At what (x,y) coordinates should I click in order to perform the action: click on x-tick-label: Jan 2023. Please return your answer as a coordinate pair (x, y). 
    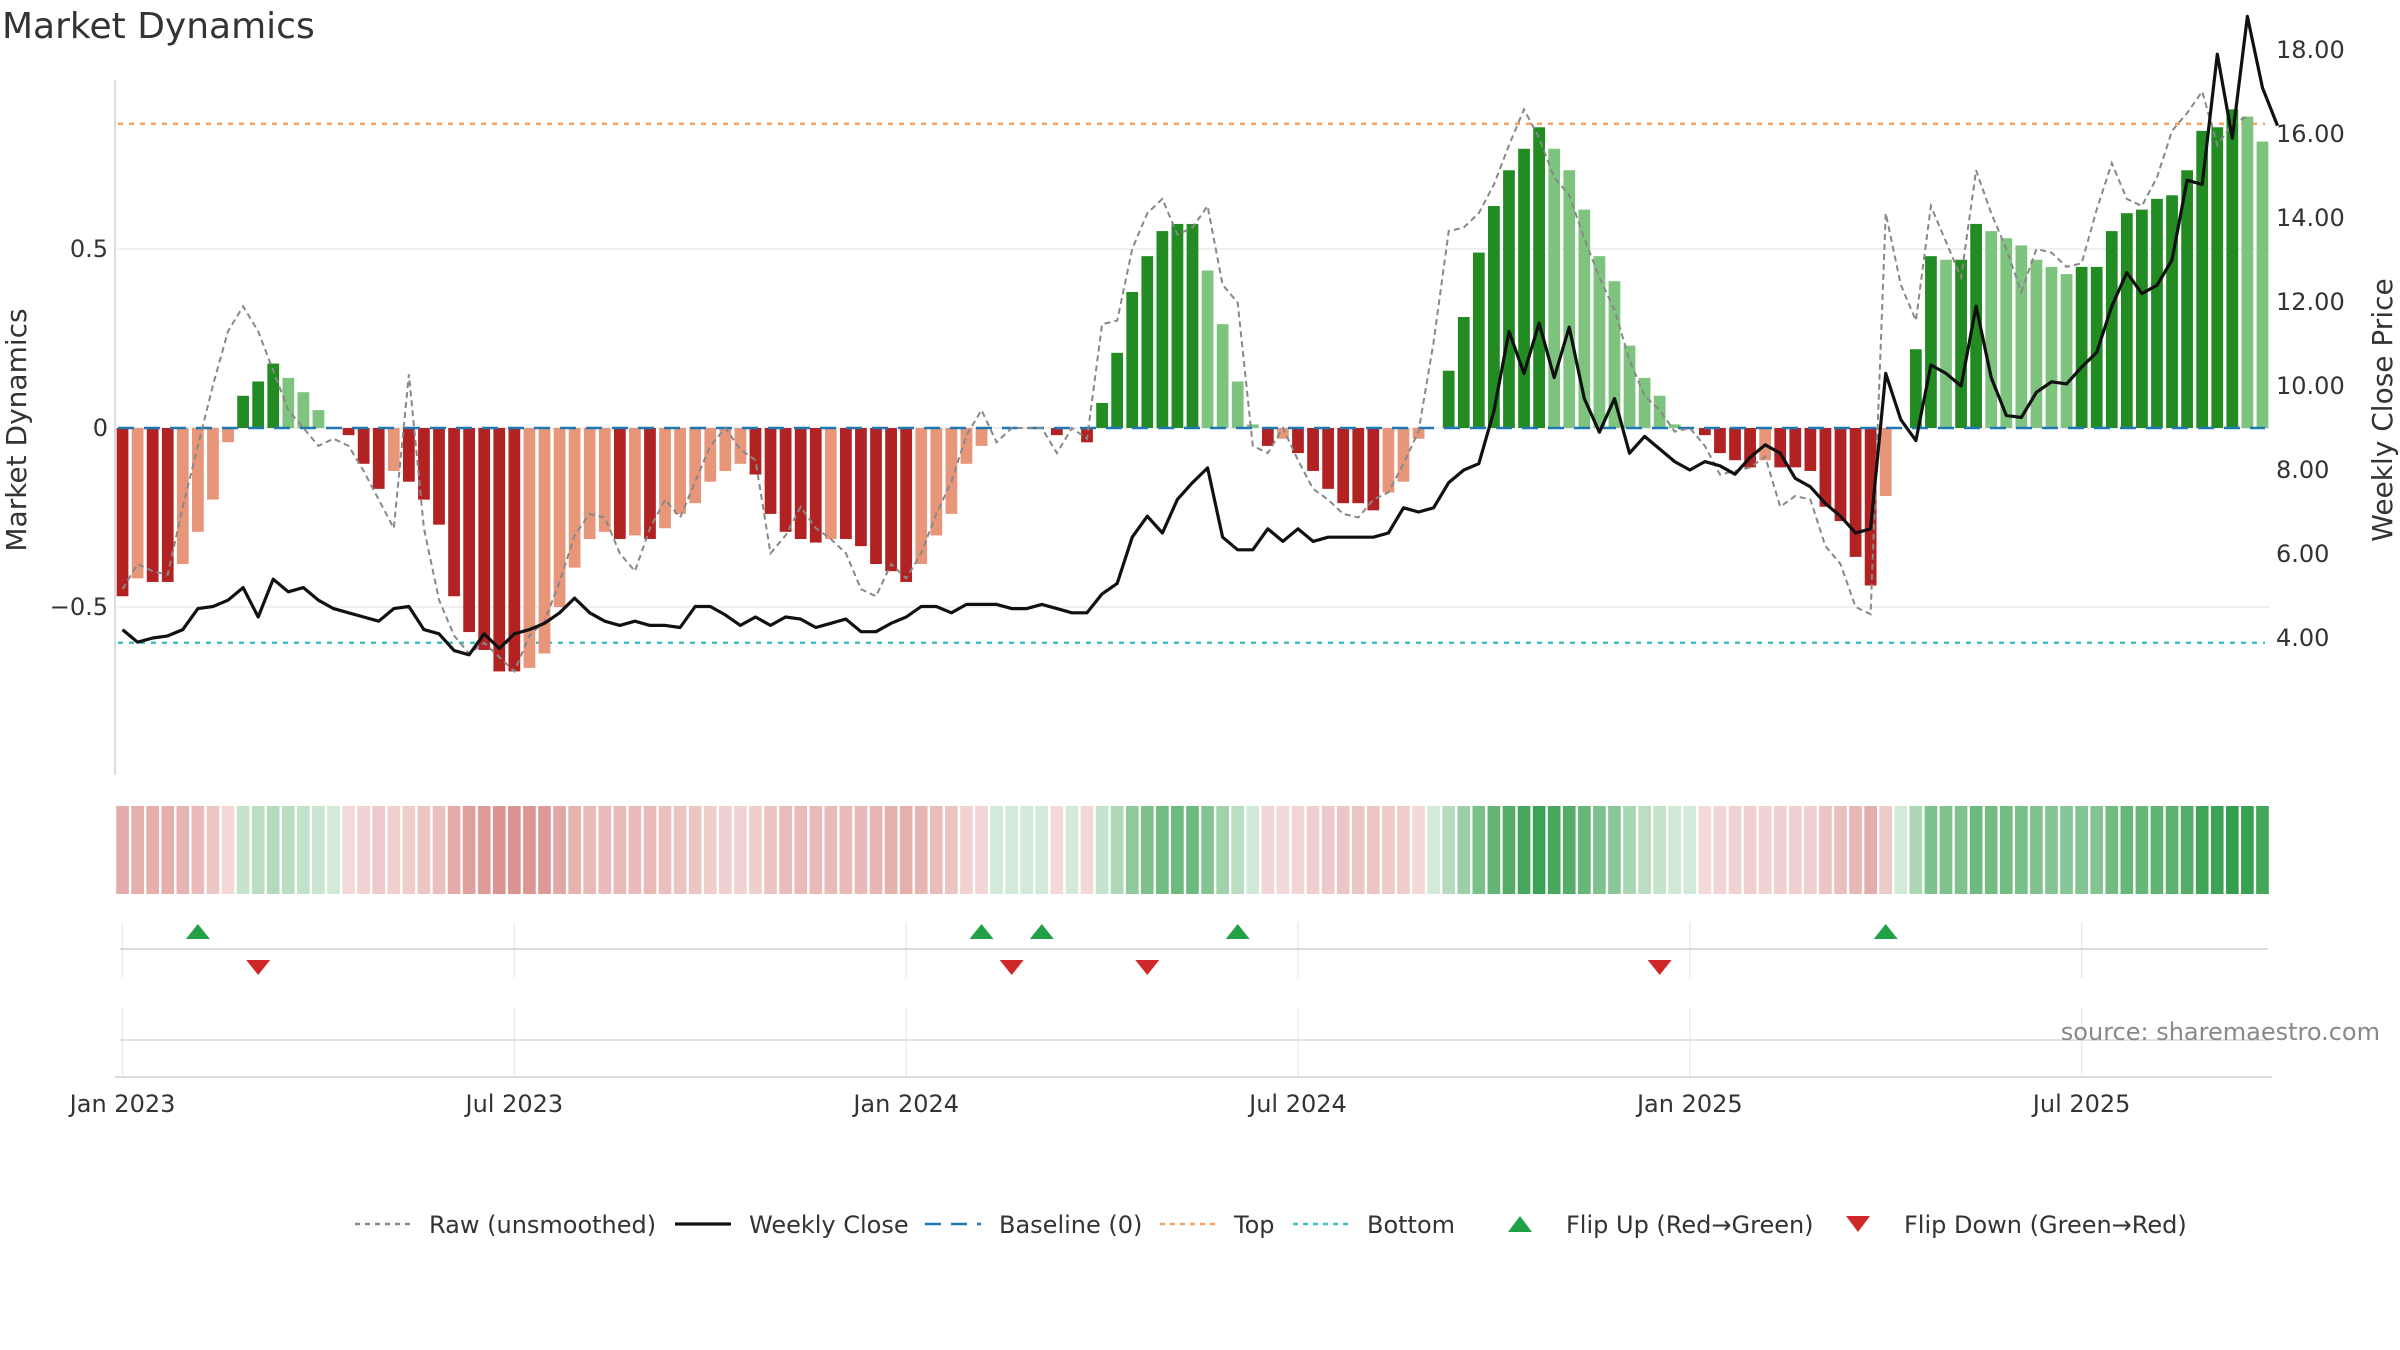
    Looking at the image, I should click on (122, 1104).